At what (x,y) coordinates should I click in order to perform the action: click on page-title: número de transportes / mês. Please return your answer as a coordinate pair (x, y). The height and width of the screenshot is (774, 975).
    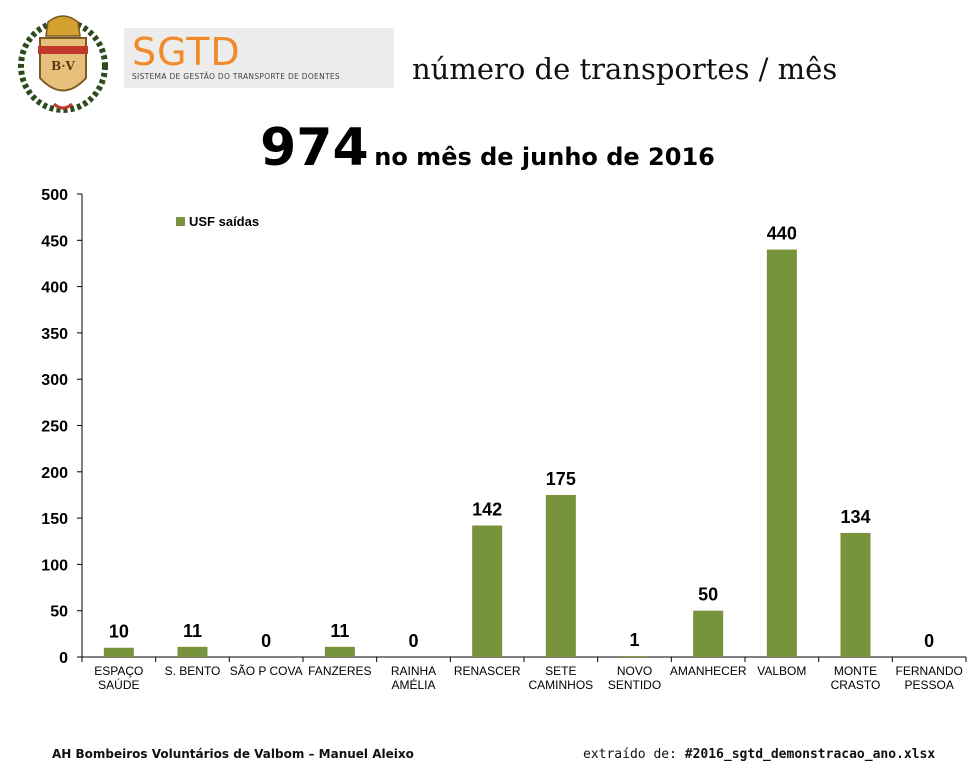
    Looking at the image, I should click on (625, 69).